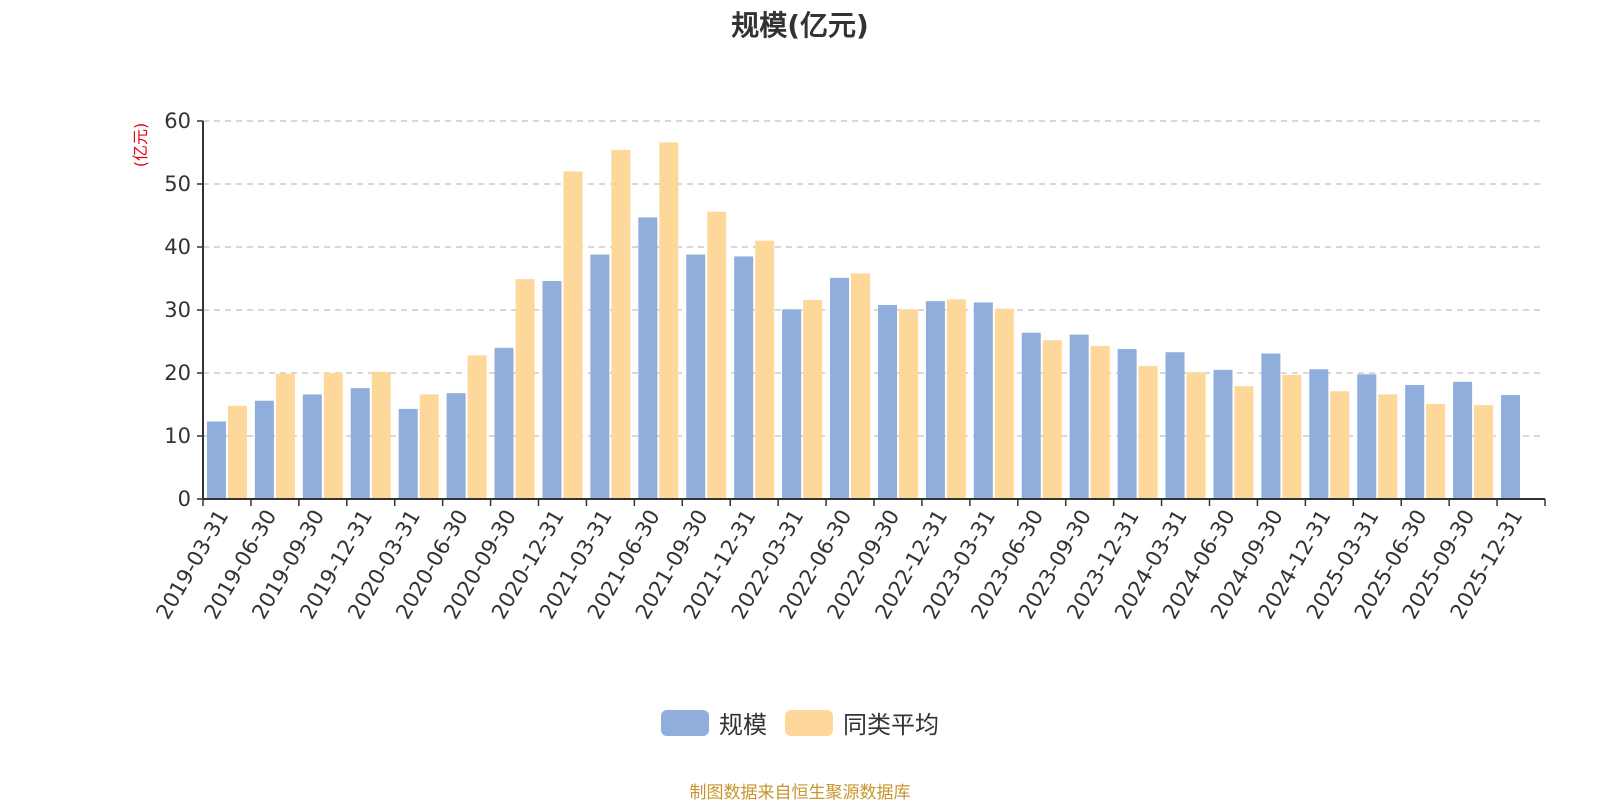 The image size is (1600, 803). What do you see at coordinates (891, 725) in the screenshot?
I see `legend-label-peer-average: 同类平均` at bounding box center [891, 725].